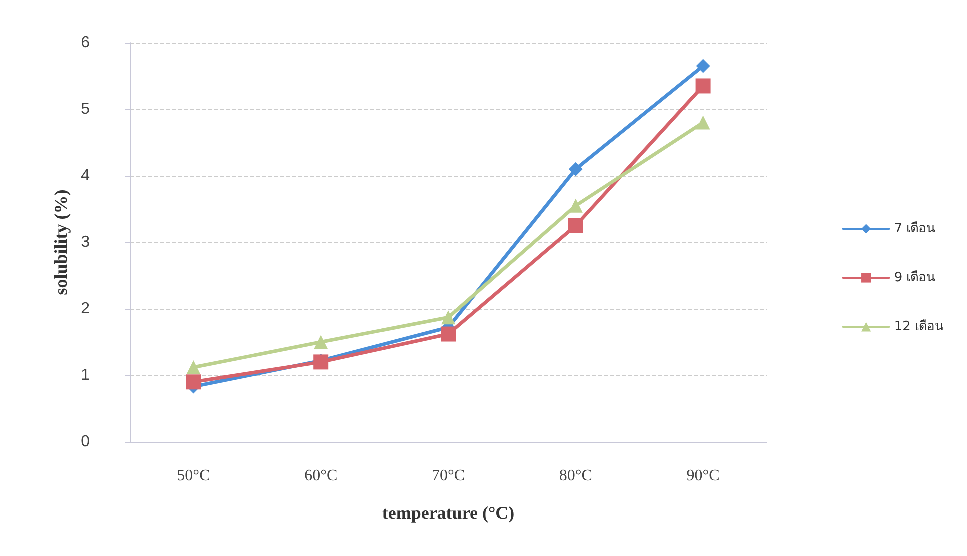 The width and height of the screenshot is (967, 556). What do you see at coordinates (449, 476) in the screenshot?
I see `x-tick-label: 70°C` at bounding box center [449, 476].